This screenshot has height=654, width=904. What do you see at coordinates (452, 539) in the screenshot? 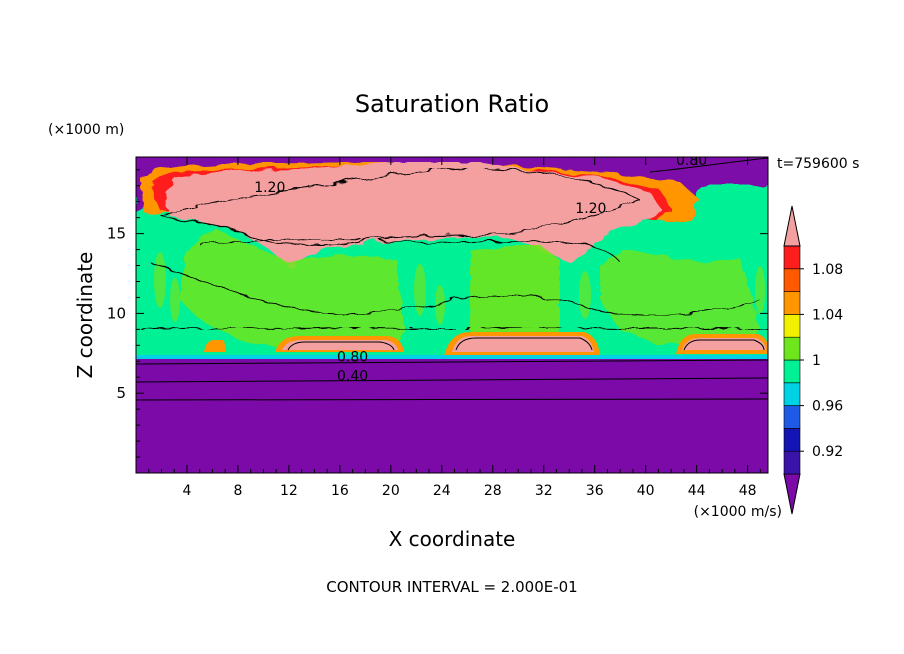
I see `x-axis-title: X coordinate` at bounding box center [452, 539].